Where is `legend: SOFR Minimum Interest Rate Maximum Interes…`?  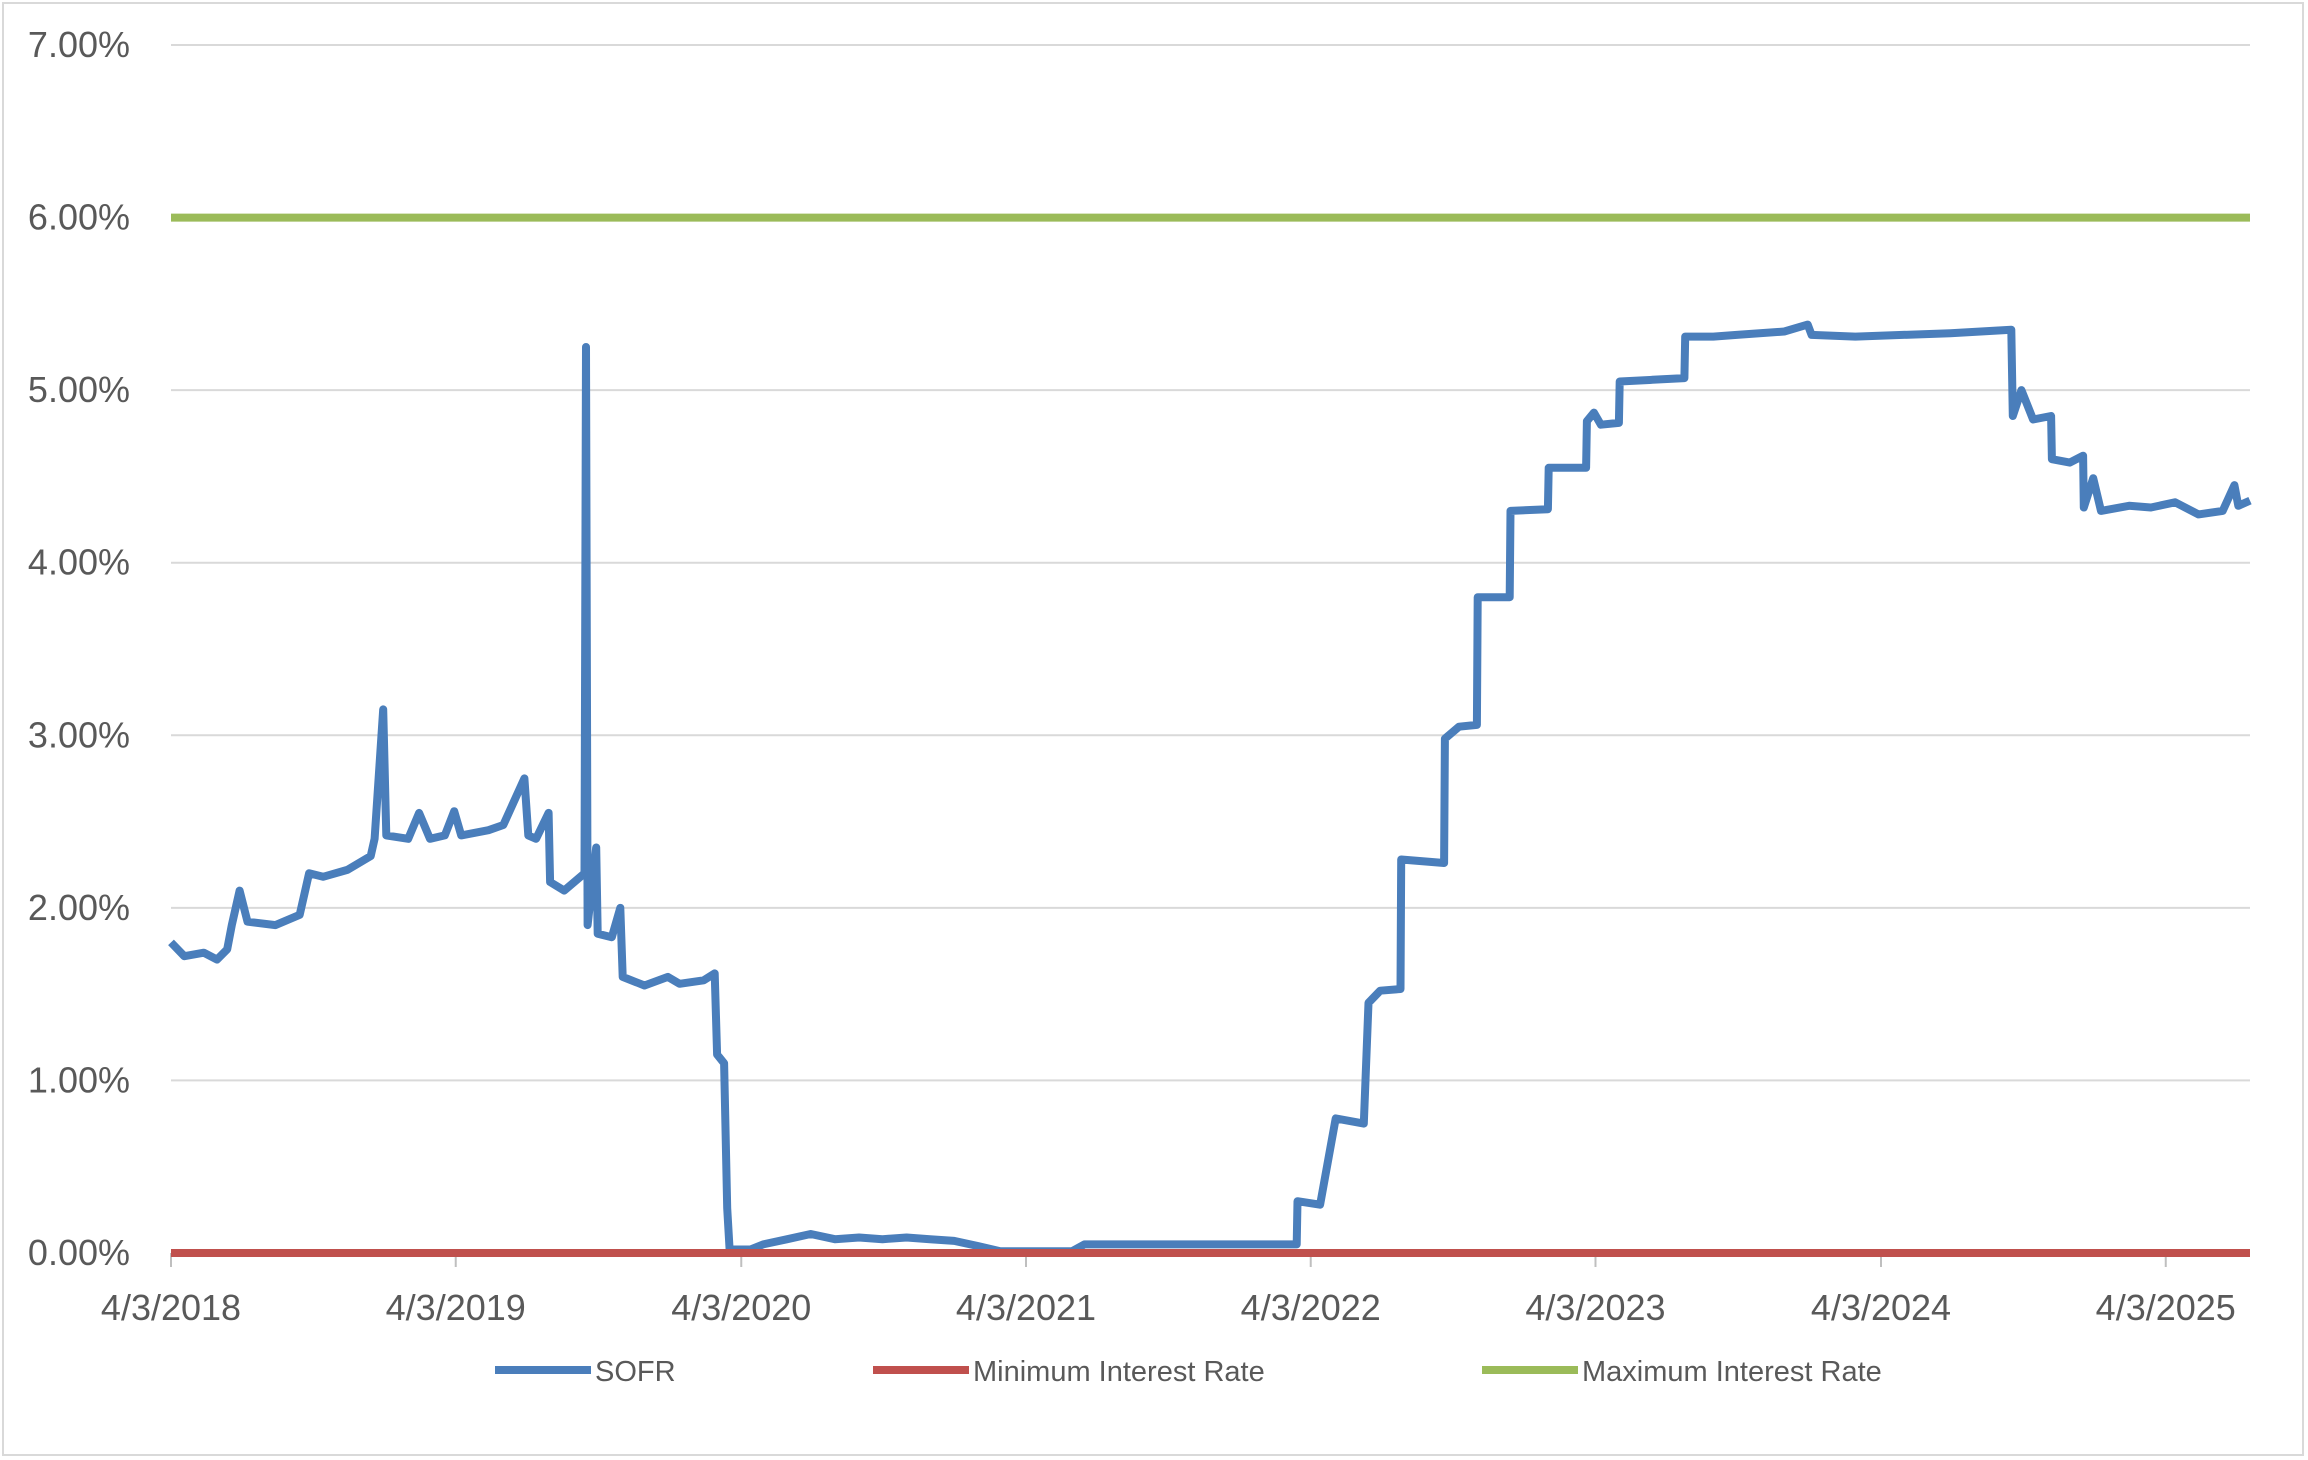 legend: SOFR Minimum Interest Rate Maximum Interes… is located at coordinates (1188, 1372).